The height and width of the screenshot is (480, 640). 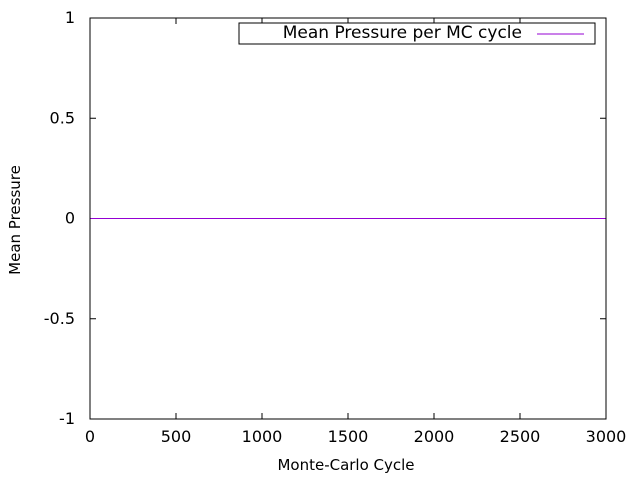 I want to click on y-tick-label: -1, so click(x=67, y=418).